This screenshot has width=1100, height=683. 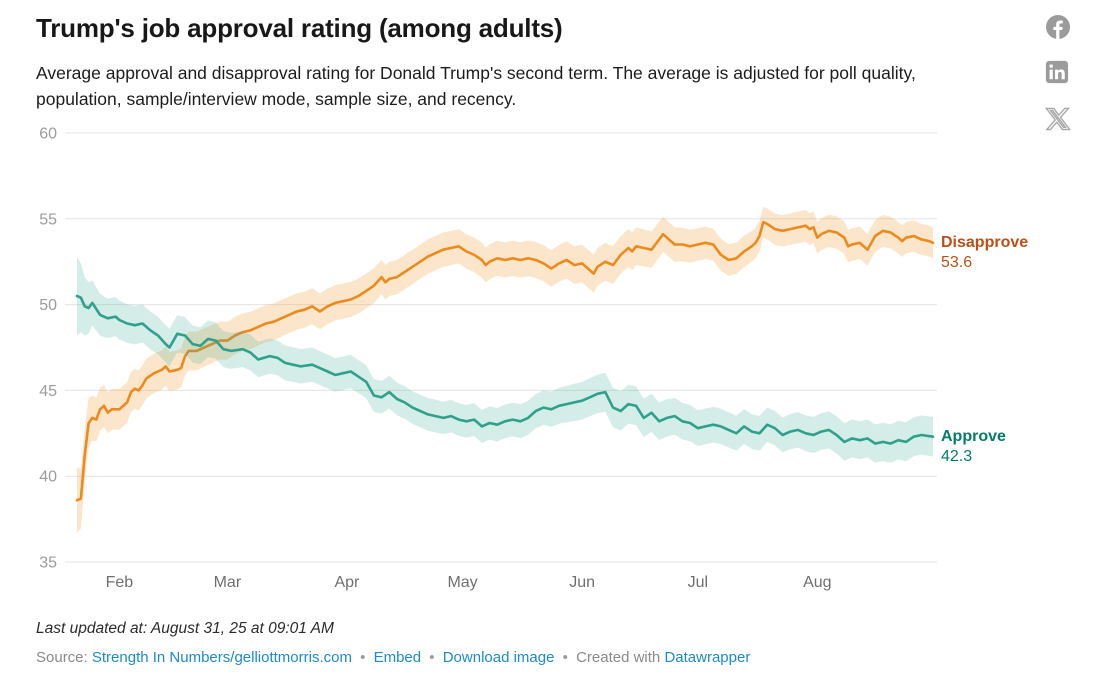 What do you see at coordinates (48, 391) in the screenshot?
I see `y-tick-label: 45` at bounding box center [48, 391].